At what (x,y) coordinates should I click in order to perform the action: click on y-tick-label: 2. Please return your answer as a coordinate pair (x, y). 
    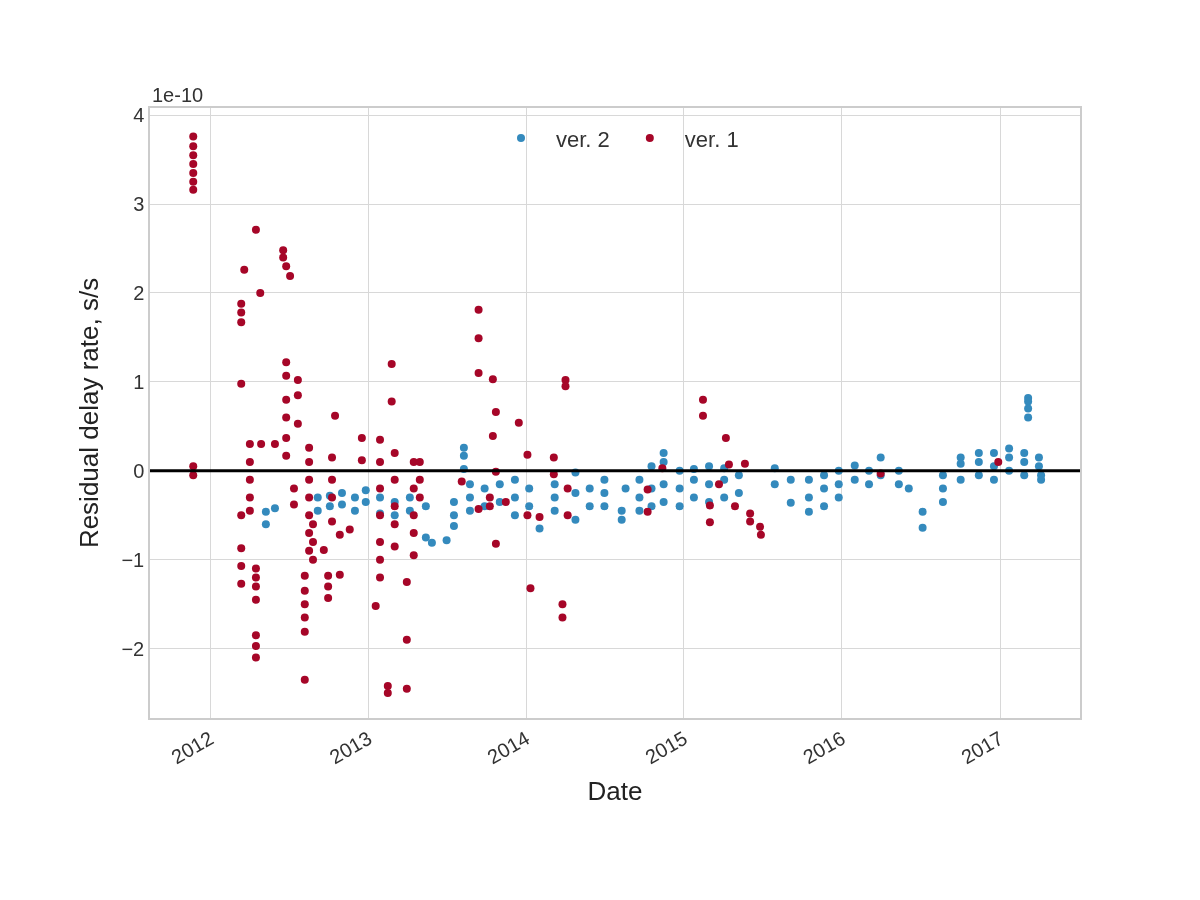
    Looking at the image, I should click on (139, 292).